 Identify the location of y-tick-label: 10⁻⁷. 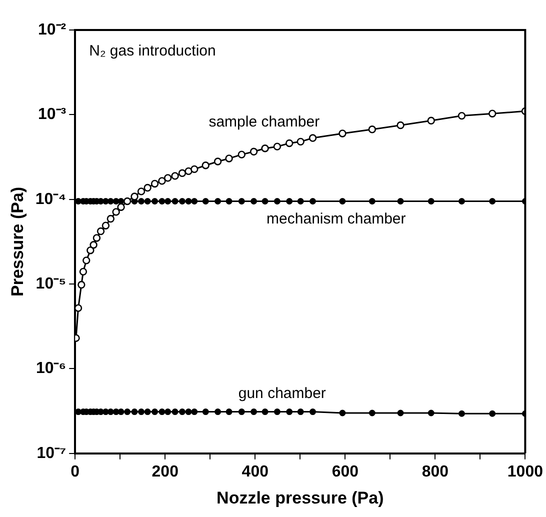
(51, 453).